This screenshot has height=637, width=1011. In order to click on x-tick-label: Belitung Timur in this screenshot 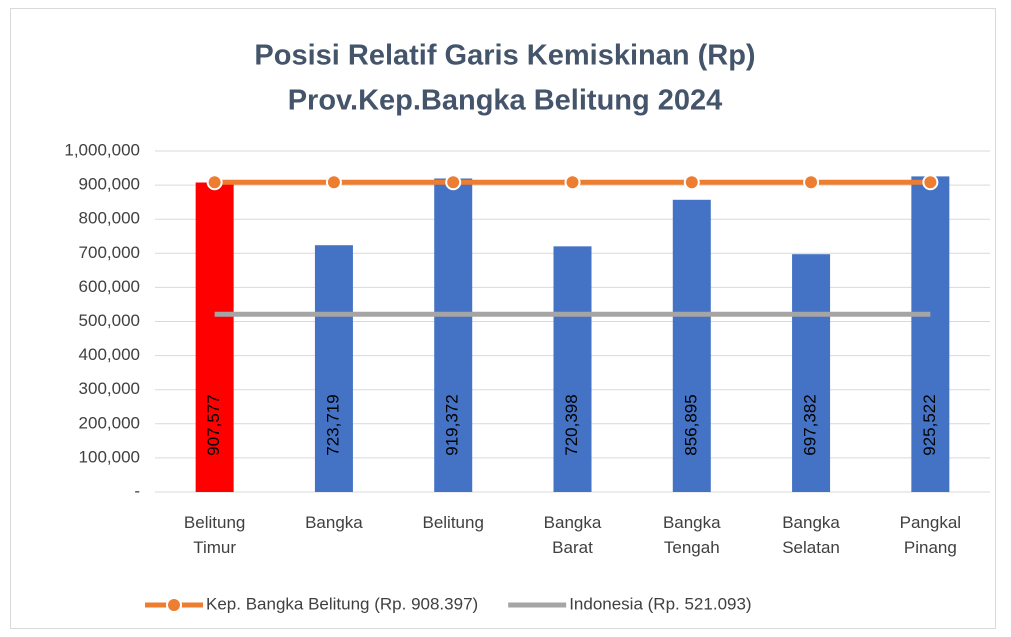, I will do `click(214, 535)`.